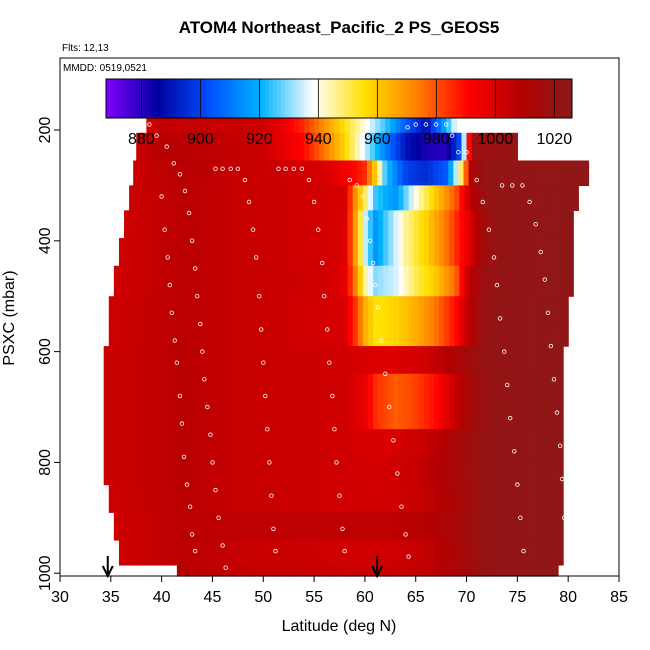 Image resolution: width=650 pixels, height=650 pixels. I want to click on y-tick-label: 600, so click(45, 351).